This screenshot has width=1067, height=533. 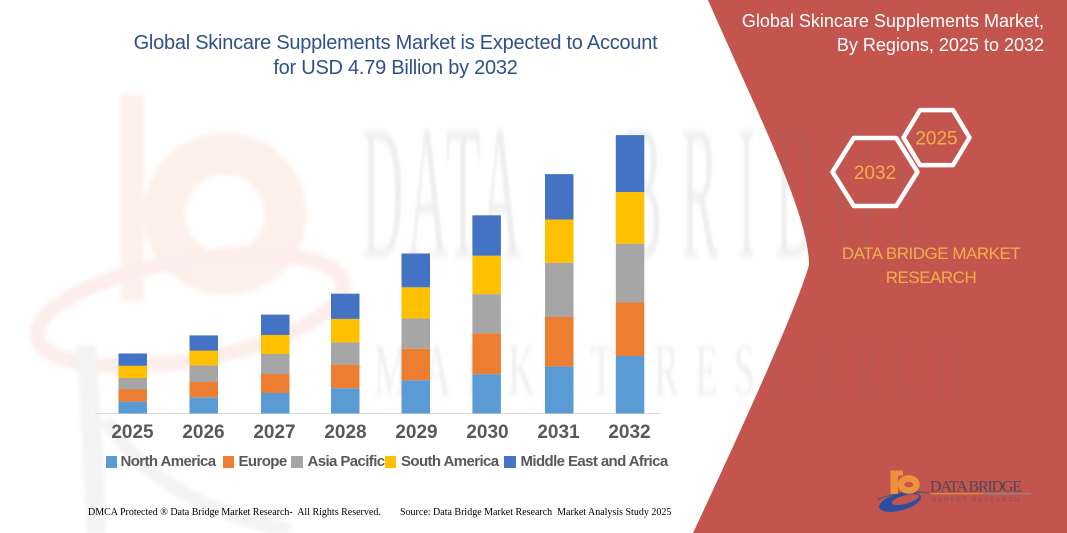 What do you see at coordinates (875, 173) in the screenshot?
I see `svg-text: 2032` at bounding box center [875, 173].